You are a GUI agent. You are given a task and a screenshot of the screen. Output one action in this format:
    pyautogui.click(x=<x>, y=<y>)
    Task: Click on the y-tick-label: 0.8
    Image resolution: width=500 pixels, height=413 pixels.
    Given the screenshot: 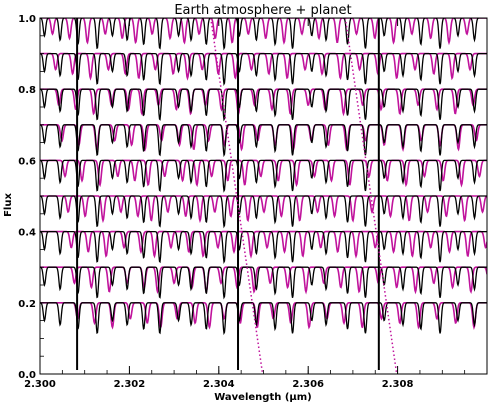 What is the action you would take?
    pyautogui.click(x=27, y=90)
    